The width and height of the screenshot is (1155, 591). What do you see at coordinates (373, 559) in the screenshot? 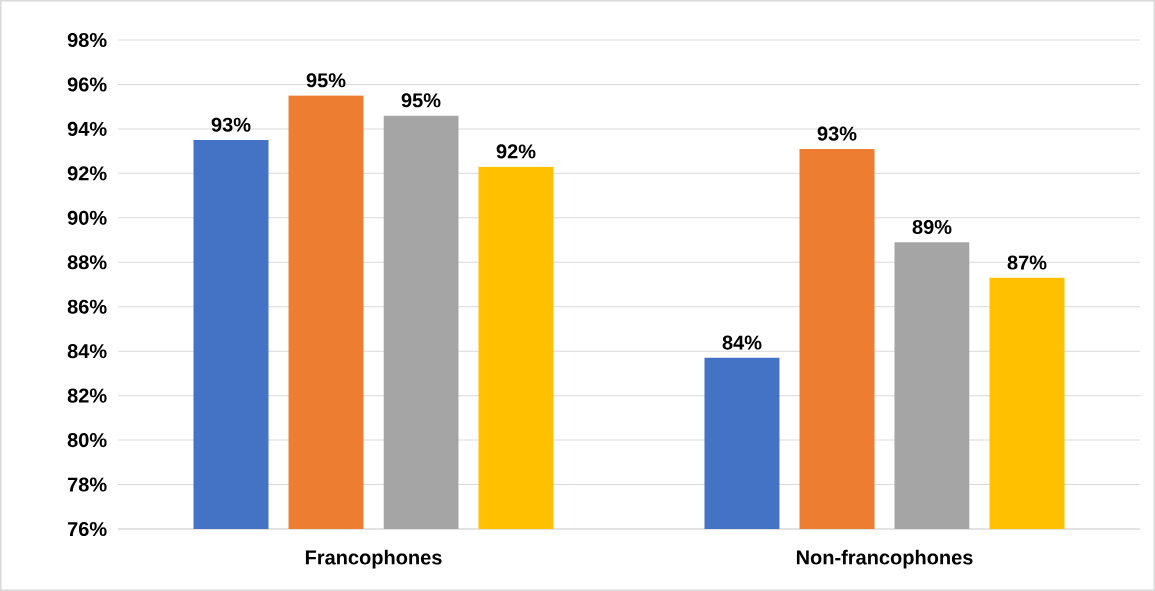
I see `x-tick-label: Francophones` at bounding box center [373, 559].